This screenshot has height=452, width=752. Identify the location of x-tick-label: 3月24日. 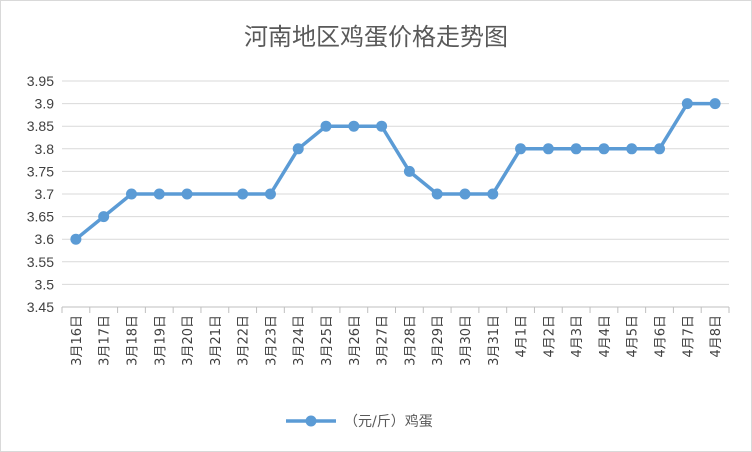
(299, 340).